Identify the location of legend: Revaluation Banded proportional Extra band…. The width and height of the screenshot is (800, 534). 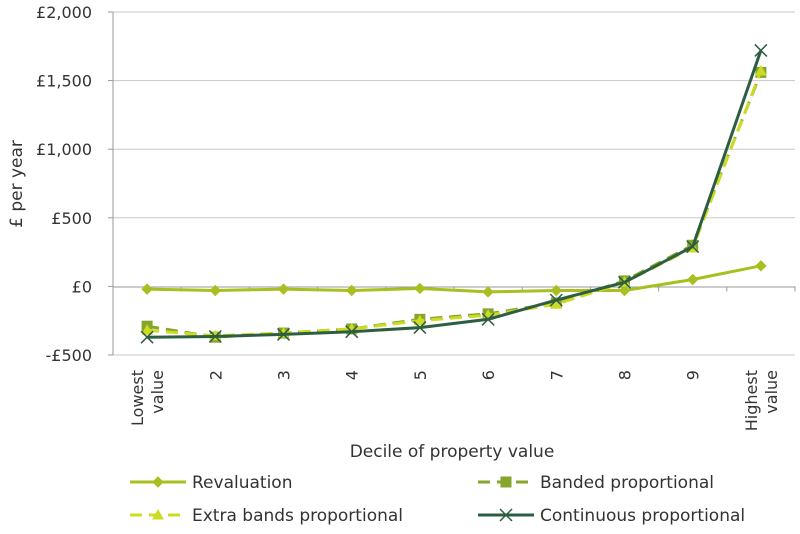
(437, 499).